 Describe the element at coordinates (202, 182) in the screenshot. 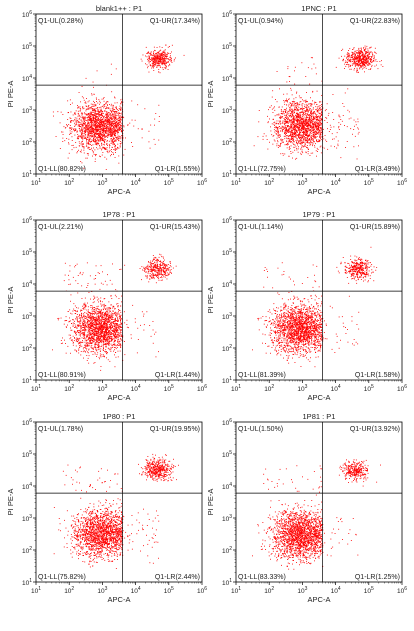

I see `x-tick-label: 10⁶` at that location.